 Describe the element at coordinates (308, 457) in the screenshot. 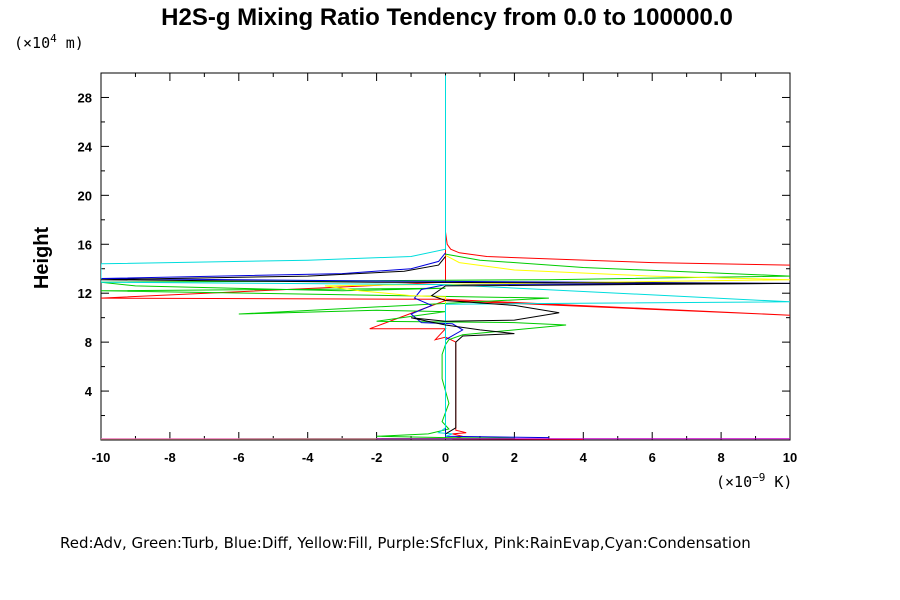

I see `x-tick-label: -4` at that location.